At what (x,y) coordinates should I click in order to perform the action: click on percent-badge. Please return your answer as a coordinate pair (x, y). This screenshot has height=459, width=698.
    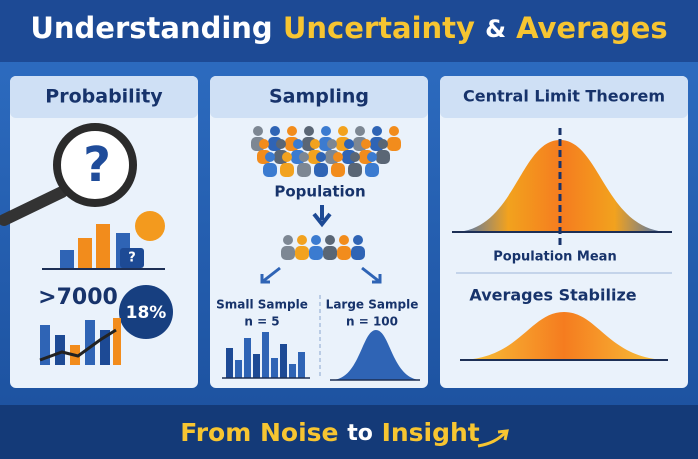
    Looking at the image, I should click on (146, 312).